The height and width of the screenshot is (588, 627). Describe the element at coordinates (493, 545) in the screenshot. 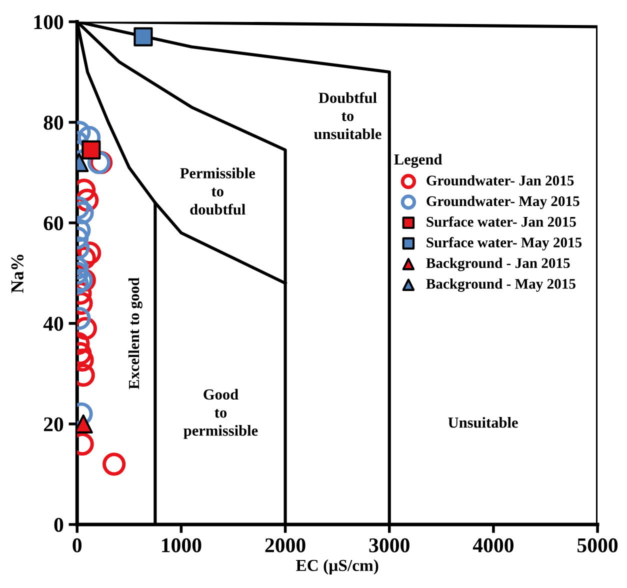

I see `x-tick-label: 4000` at that location.